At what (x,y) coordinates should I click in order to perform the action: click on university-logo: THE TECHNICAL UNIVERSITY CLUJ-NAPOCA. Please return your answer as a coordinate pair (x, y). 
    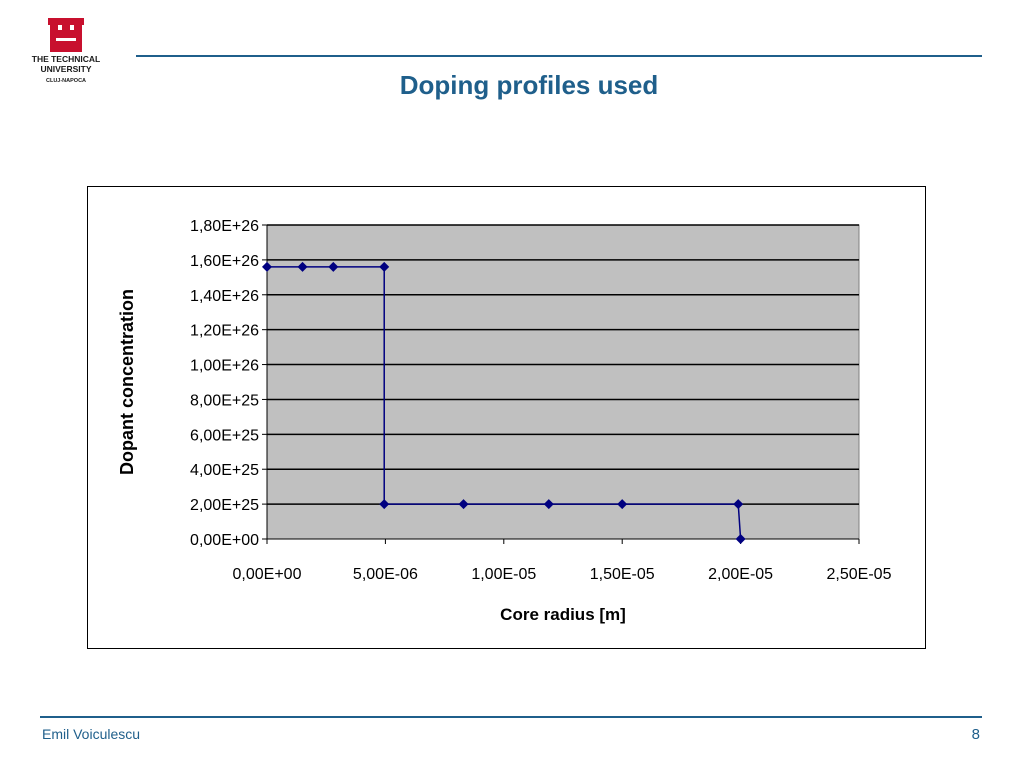
    Looking at the image, I should click on (66, 56).